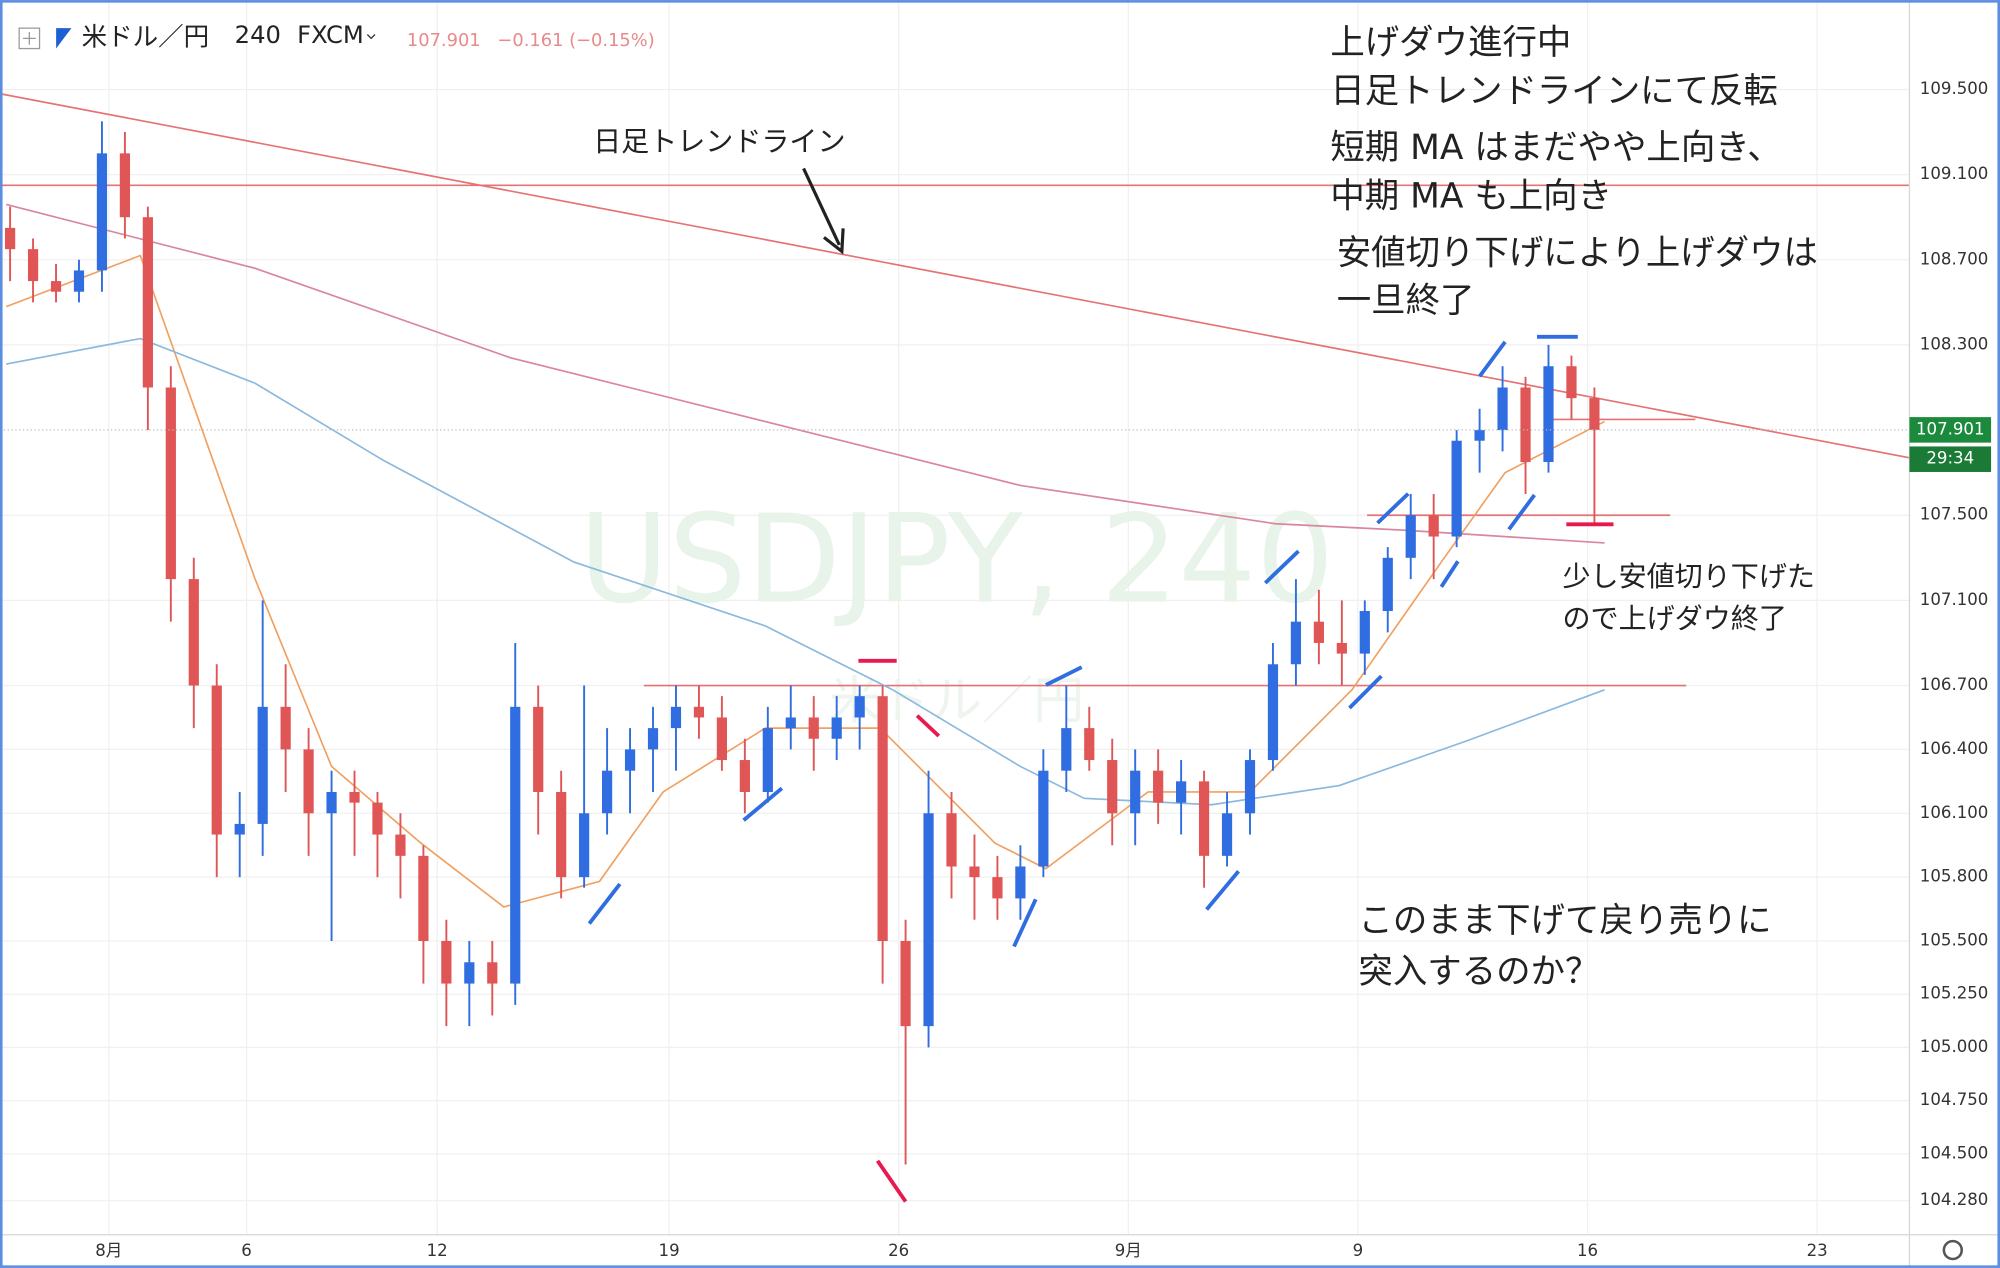 Image resolution: width=2000 pixels, height=1268 pixels. What do you see at coordinates (1954, 173) in the screenshot?
I see `y-tick-label: 109.100` at bounding box center [1954, 173].